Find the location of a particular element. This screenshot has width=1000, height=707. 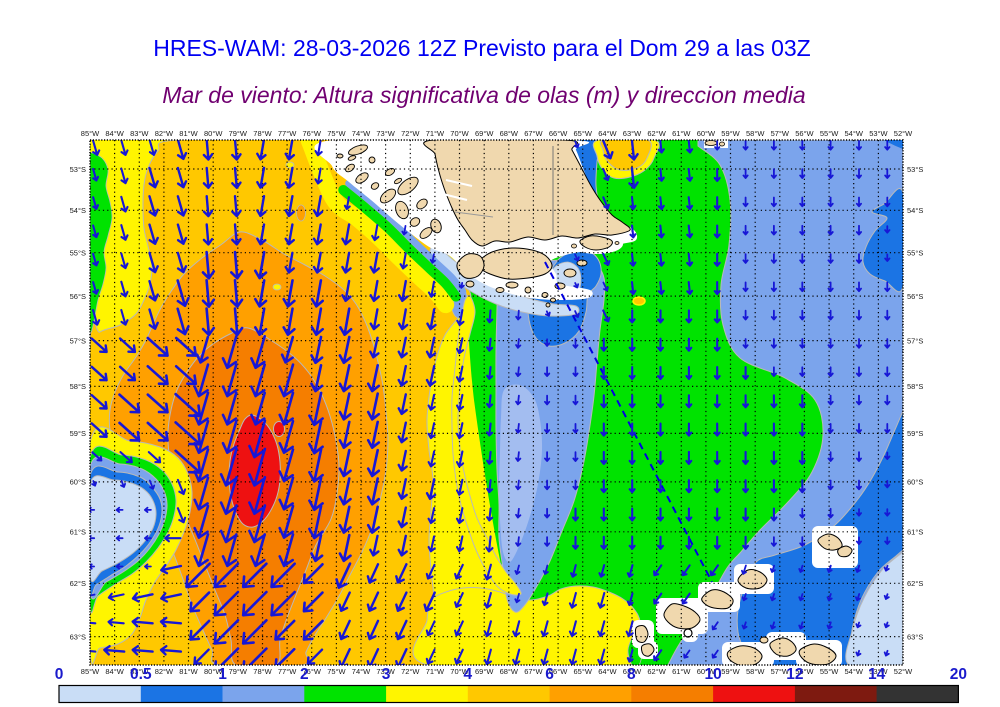

svg-text: 2 is located at coordinates (304, 674).